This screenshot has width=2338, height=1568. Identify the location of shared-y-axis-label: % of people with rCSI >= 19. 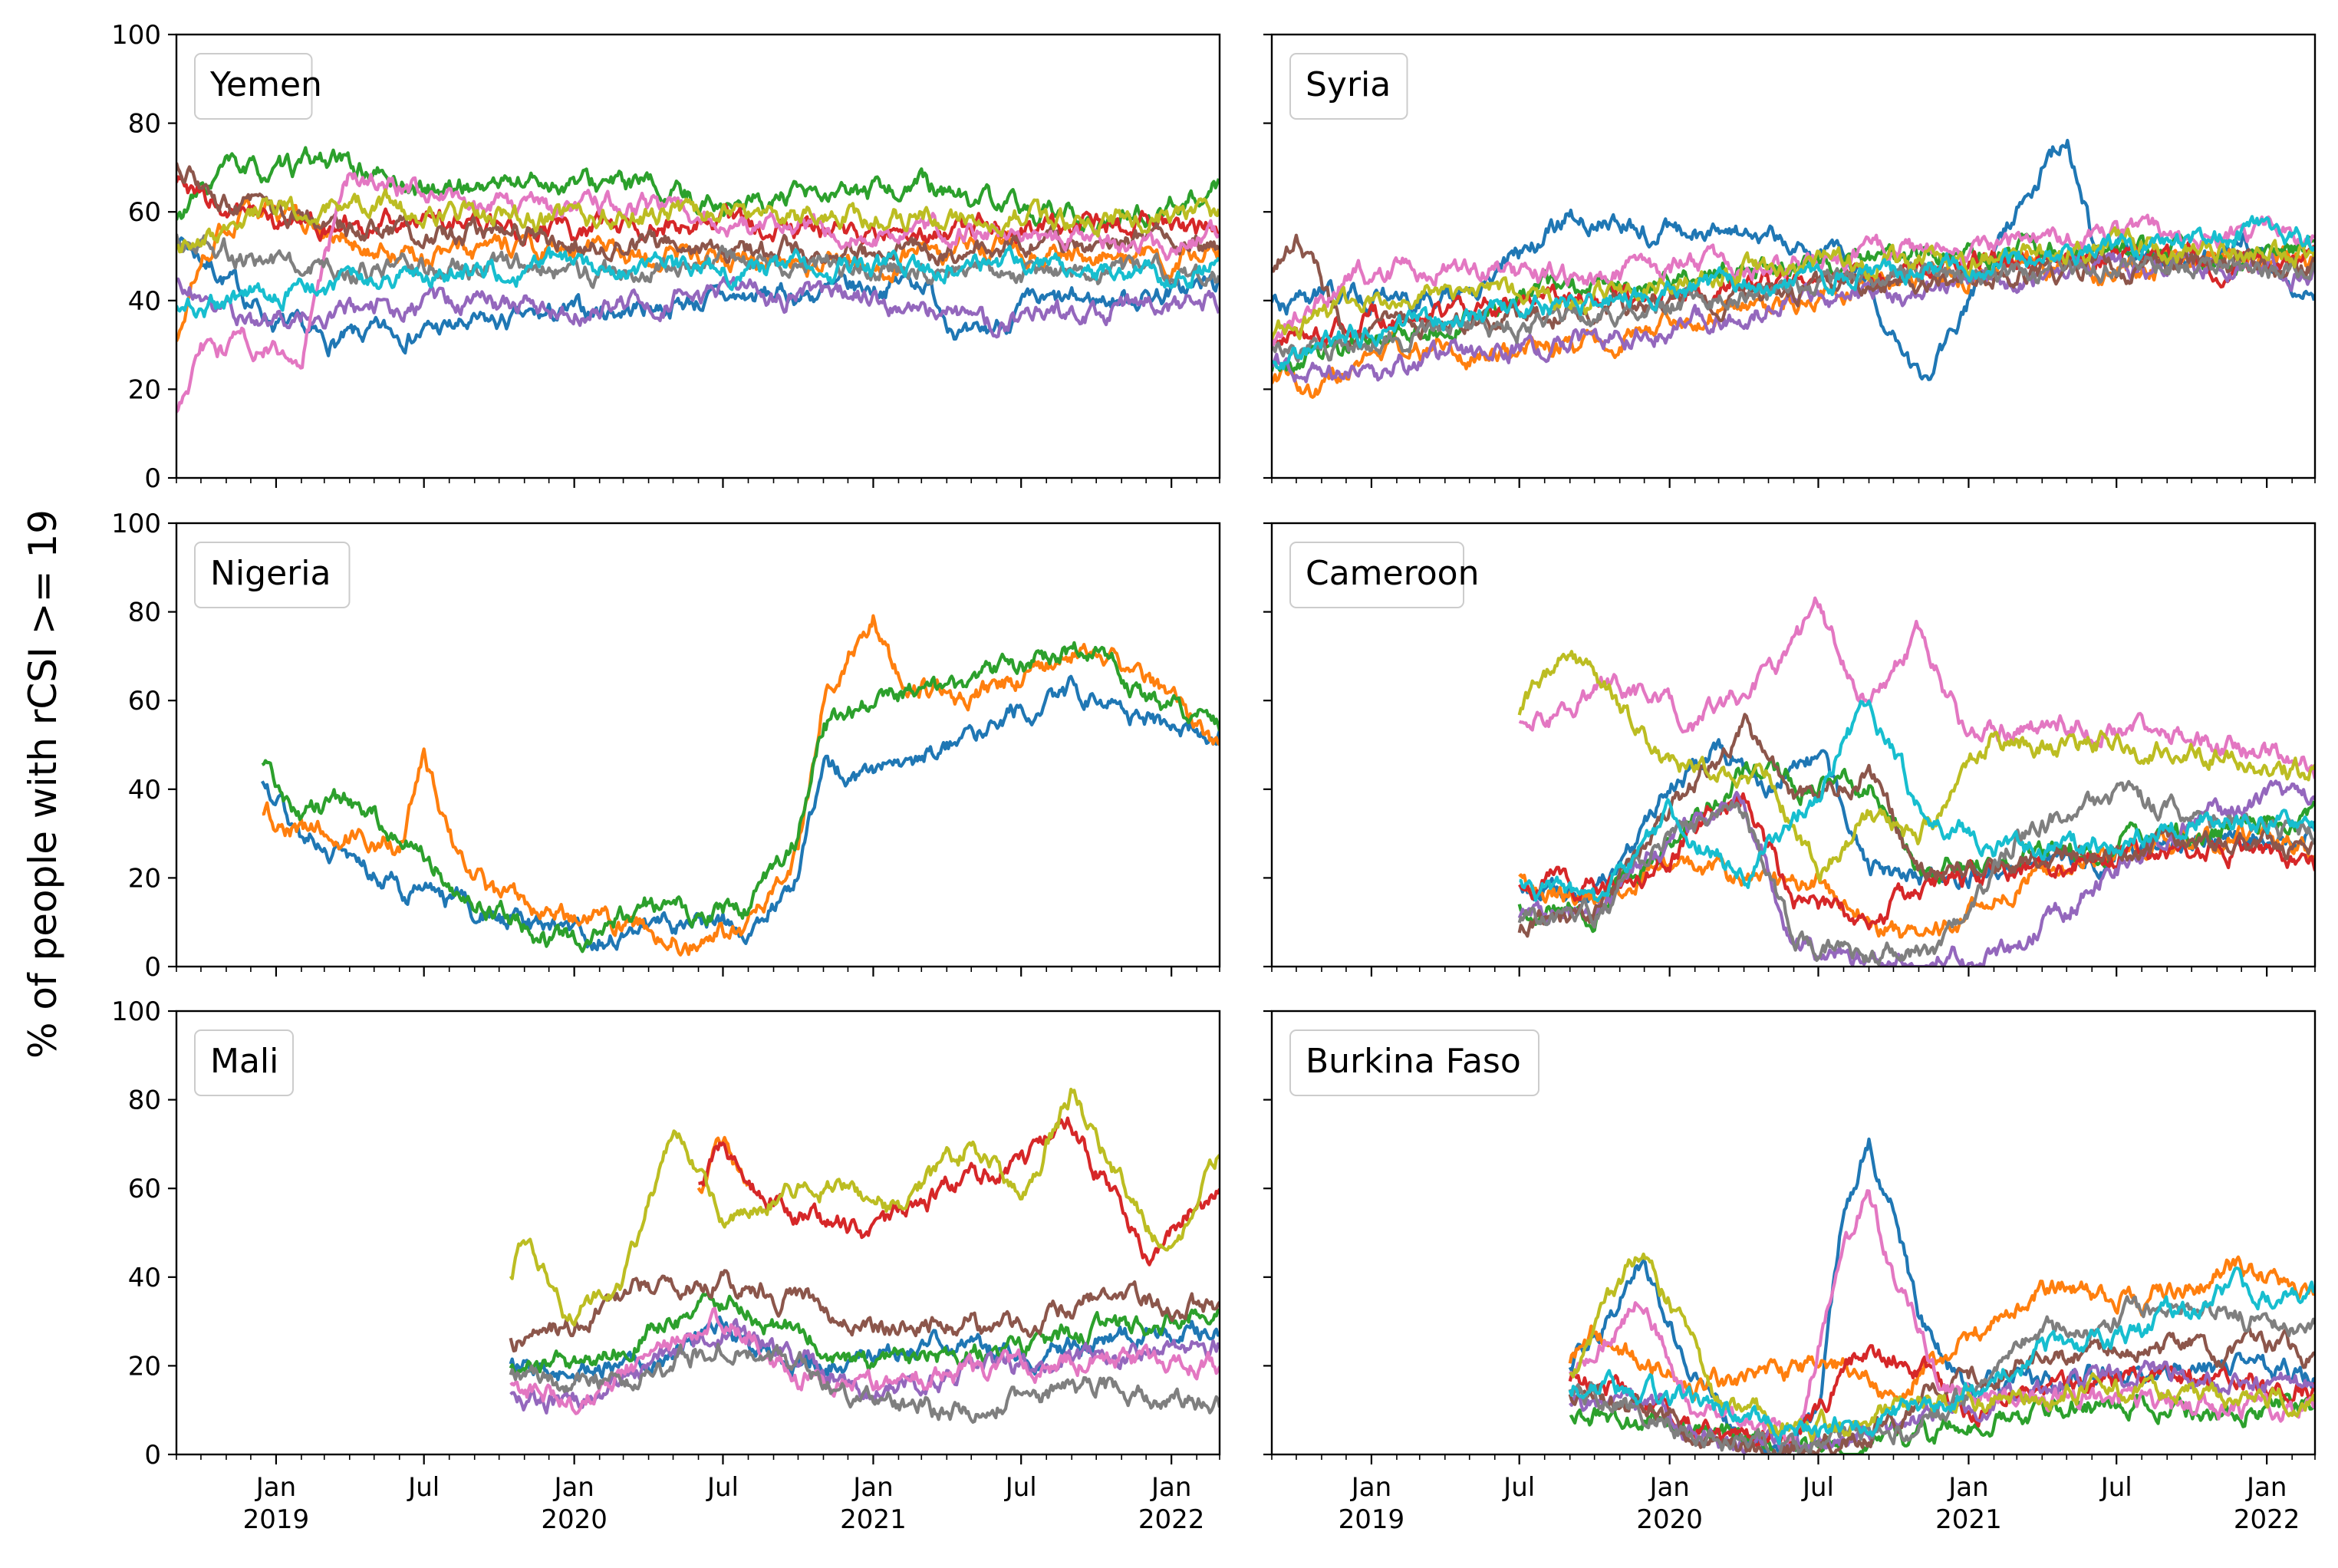
(43, 784).